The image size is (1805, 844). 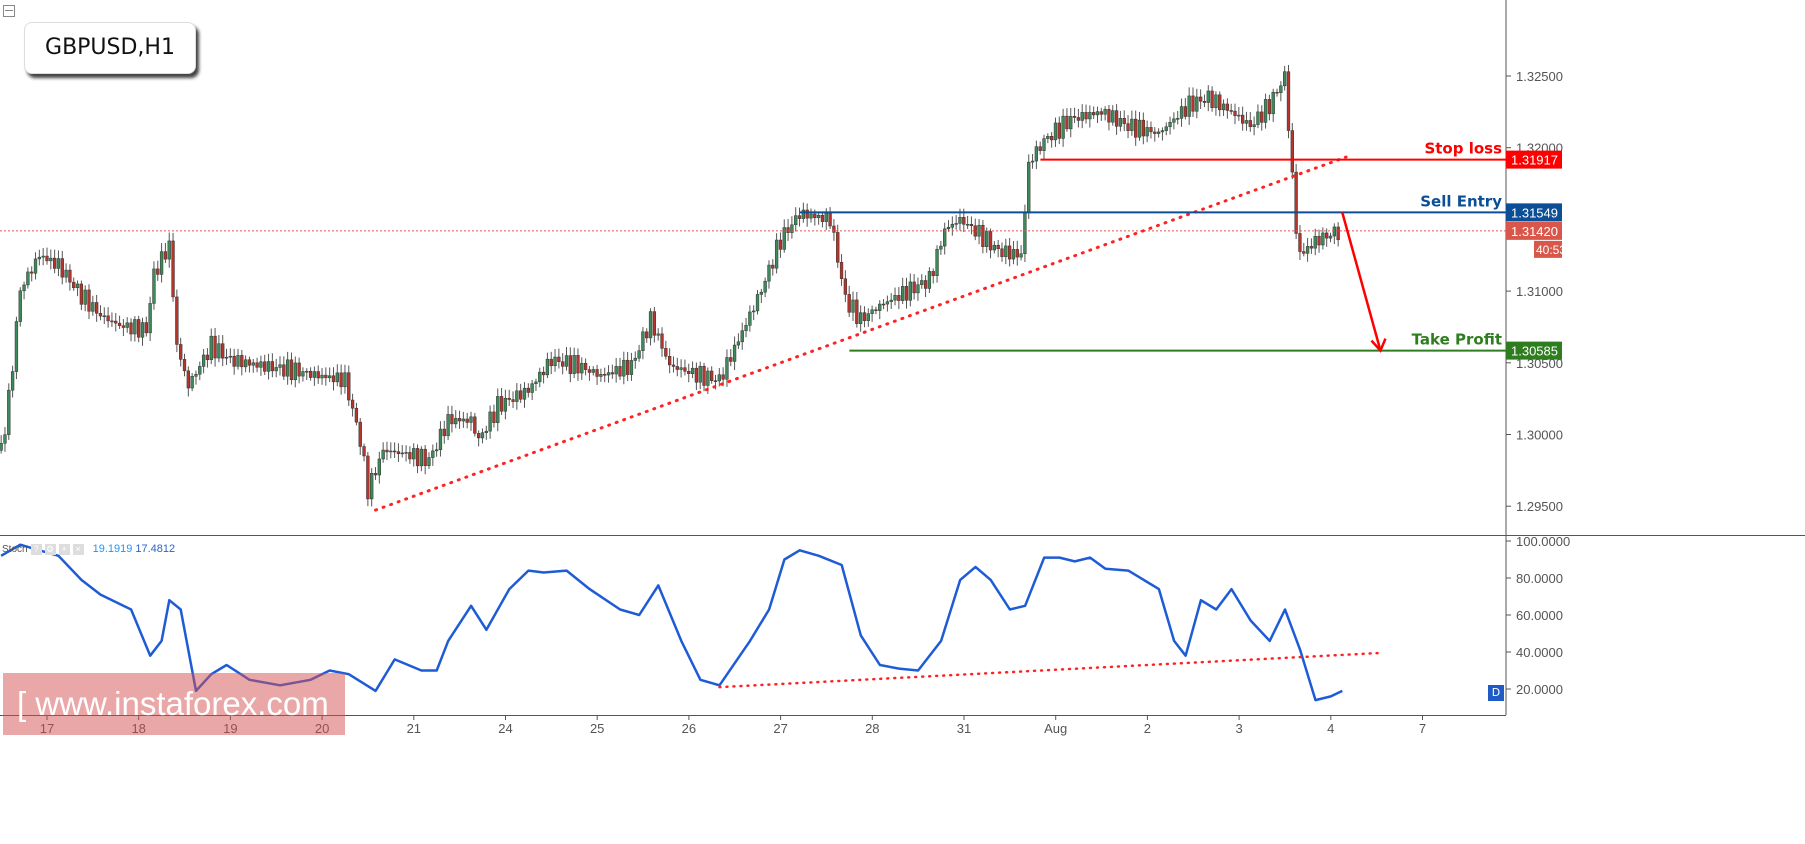 What do you see at coordinates (1539, 578) in the screenshot?
I see `stoch-tick-label: 80.0000` at bounding box center [1539, 578].